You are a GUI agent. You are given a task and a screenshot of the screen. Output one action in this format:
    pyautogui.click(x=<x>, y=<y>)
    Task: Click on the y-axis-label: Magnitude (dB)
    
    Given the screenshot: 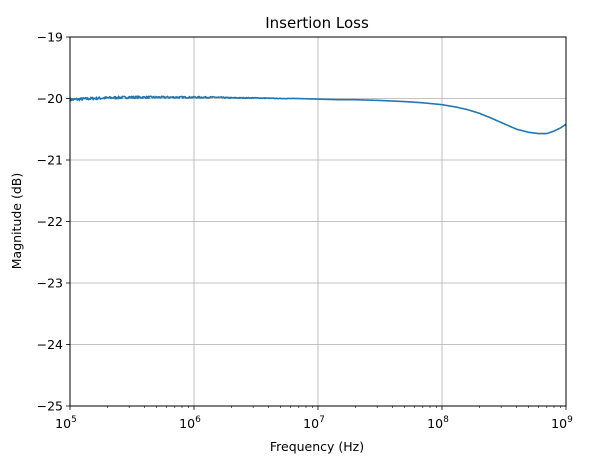 What is the action you would take?
    pyautogui.click(x=16, y=221)
    